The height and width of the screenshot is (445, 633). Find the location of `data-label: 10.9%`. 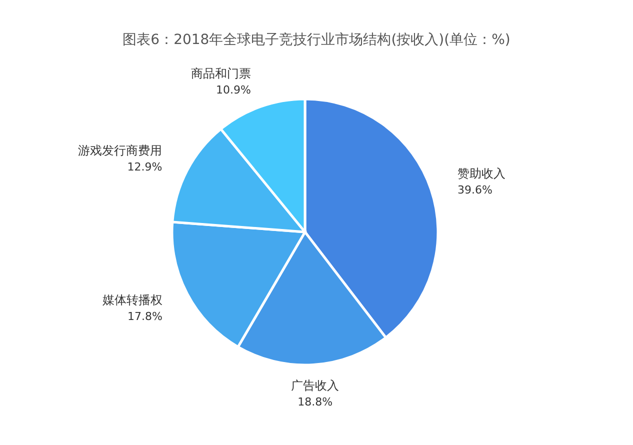

data-label: 10.9% is located at coordinates (233, 89).